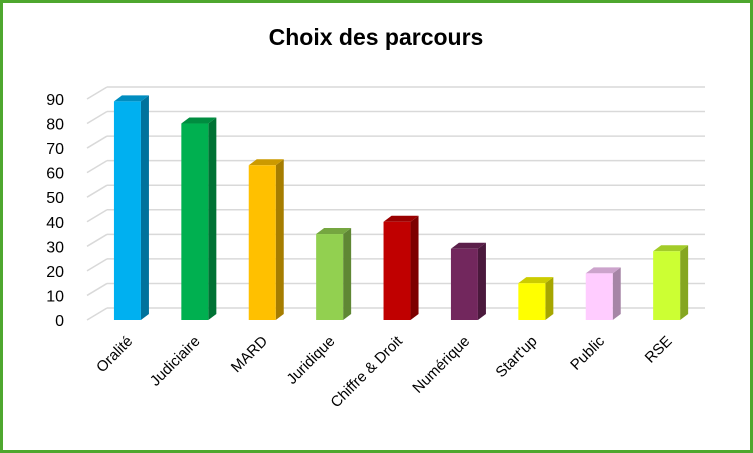  What do you see at coordinates (55, 174) in the screenshot?
I see `y-tick-label: 60` at bounding box center [55, 174].